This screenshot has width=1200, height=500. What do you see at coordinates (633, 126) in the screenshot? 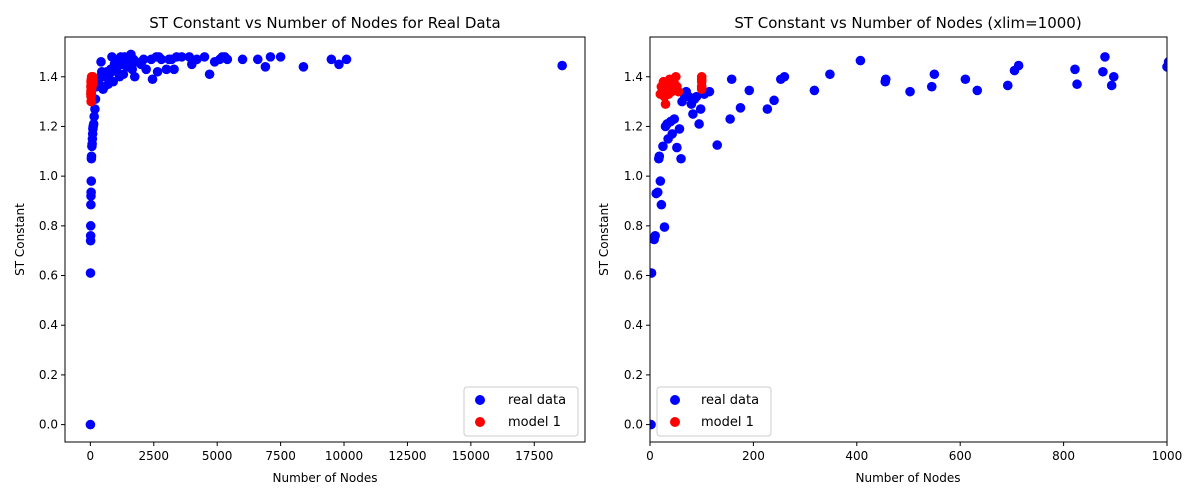
I see `y-tick-label: 1.2` at bounding box center [633, 126].